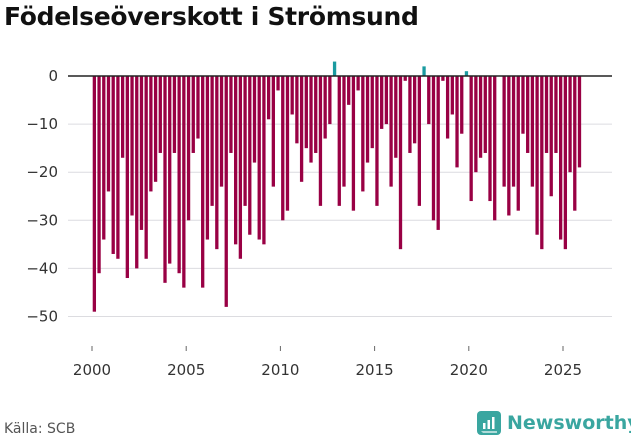 The height and width of the screenshot is (439, 631). What do you see at coordinates (327, 362) in the screenshot?
I see `x-axis-ticks: 2000 2005 2010 2015 2020 2025` at bounding box center [327, 362].